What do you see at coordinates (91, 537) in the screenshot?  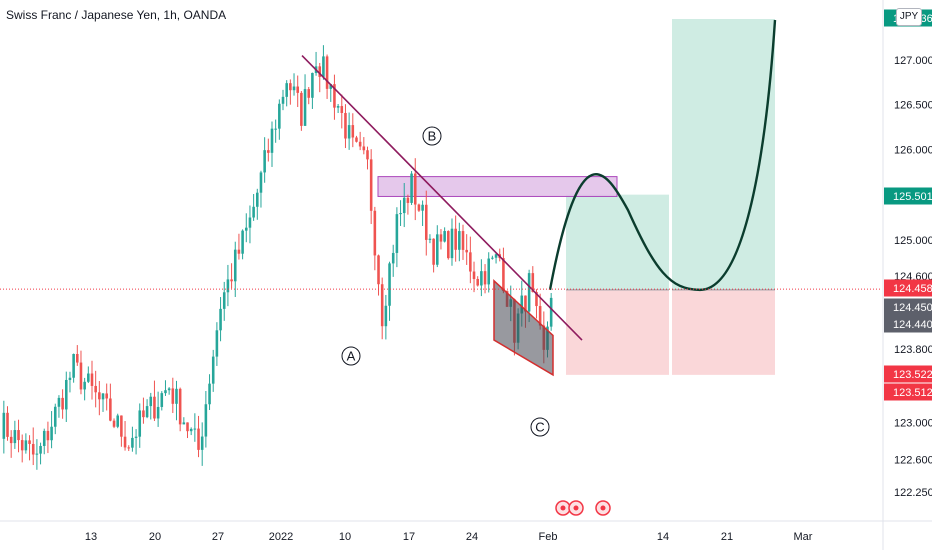 I see `x-tick-label: 13` at bounding box center [91, 537].